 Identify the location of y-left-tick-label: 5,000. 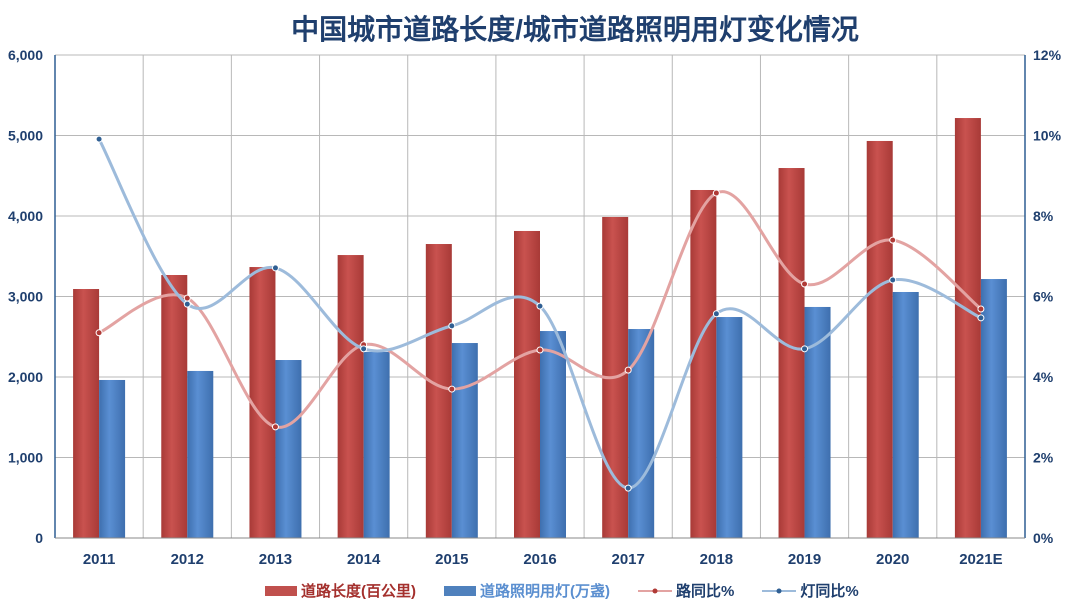
(25, 136).